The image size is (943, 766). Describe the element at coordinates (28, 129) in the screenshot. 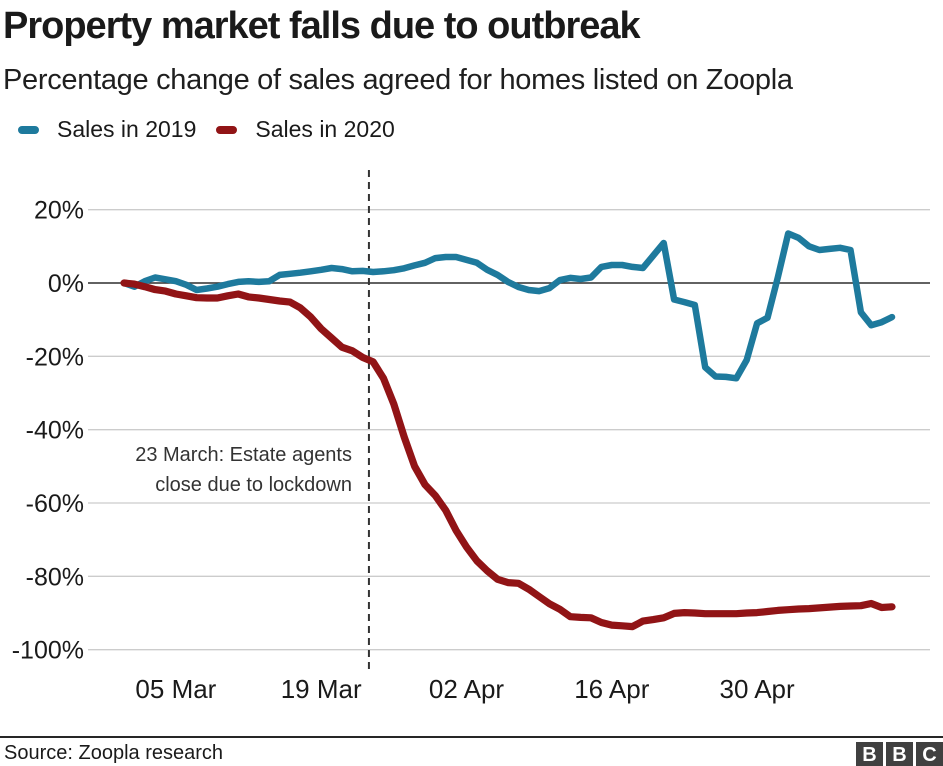

I see `legend-swatch-2019-icon` at that location.